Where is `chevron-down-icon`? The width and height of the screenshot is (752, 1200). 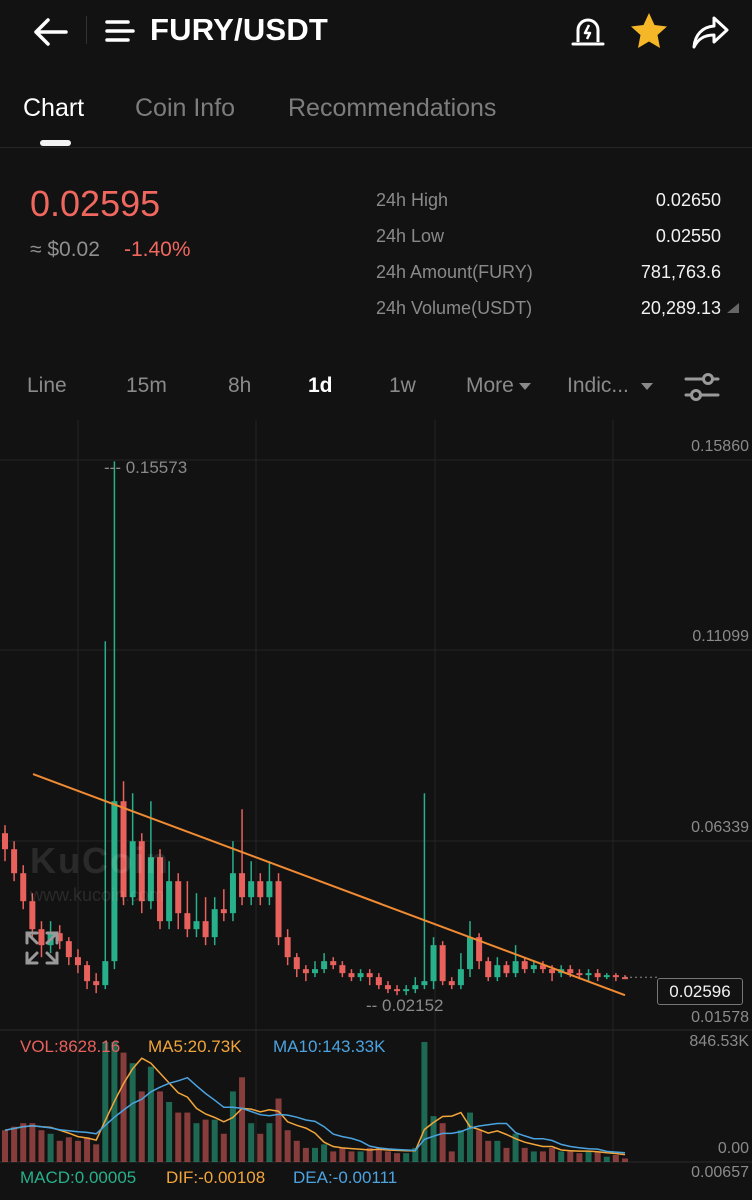 chevron-down-icon is located at coordinates (524, 386).